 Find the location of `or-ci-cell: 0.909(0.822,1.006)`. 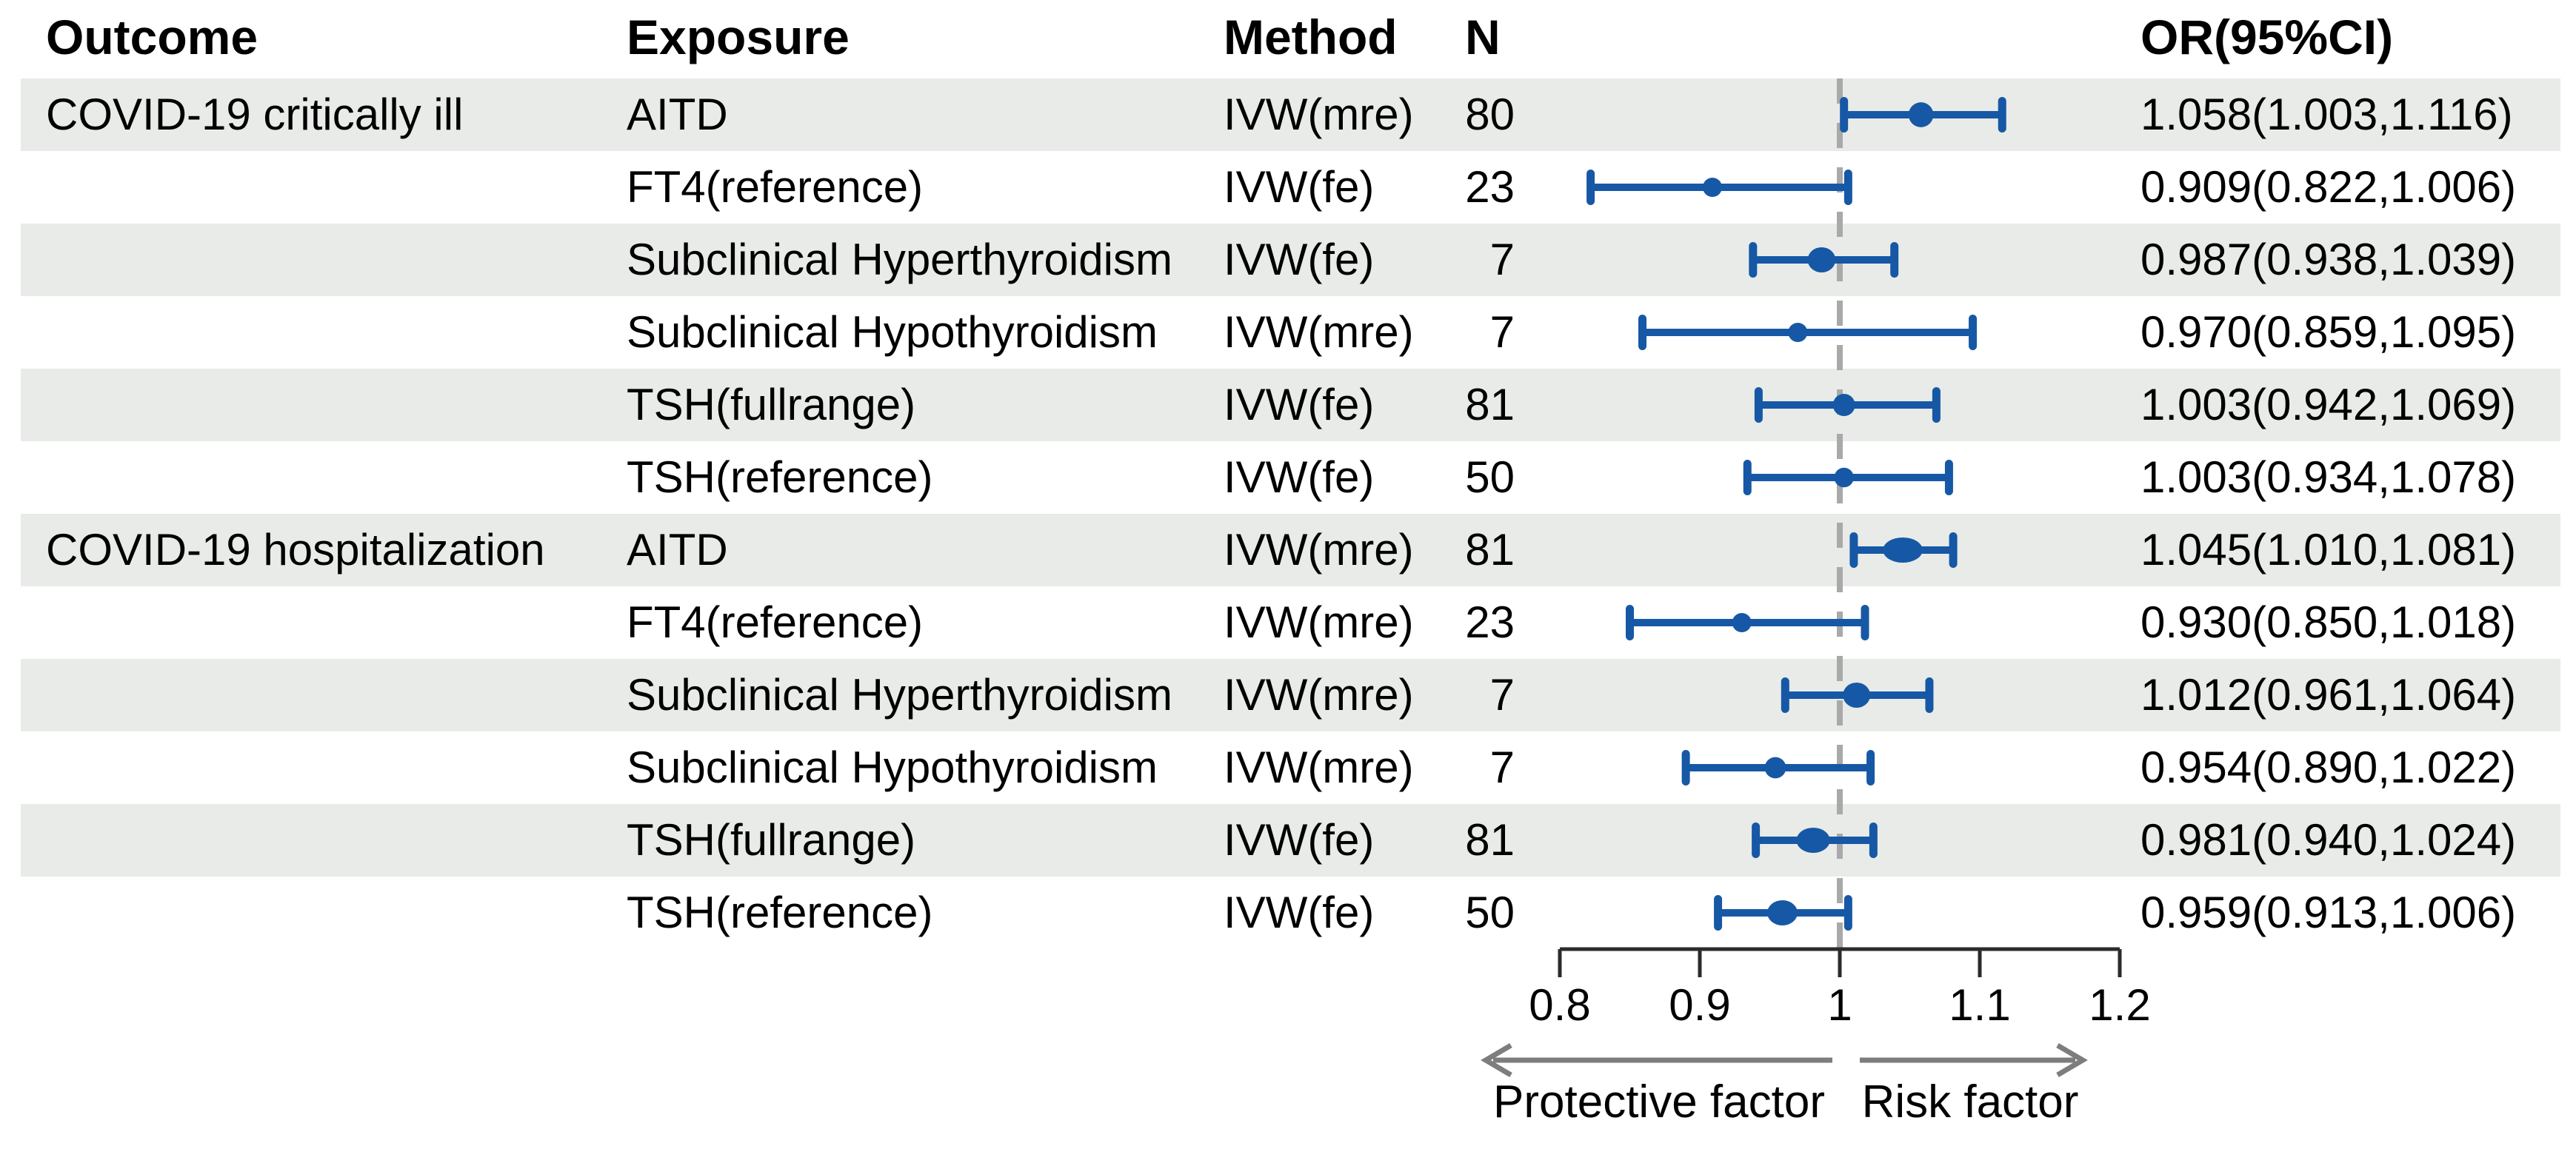

or-ci-cell: 0.909(0.822,1.006) is located at coordinates (2328, 187).